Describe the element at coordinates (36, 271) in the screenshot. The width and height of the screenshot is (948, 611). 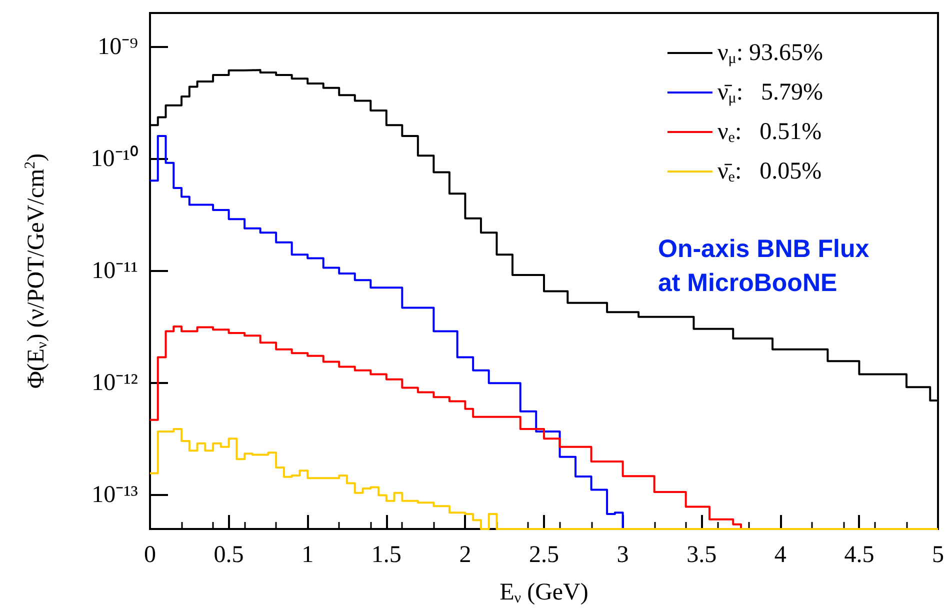
I see `y-axis-title: Φ(Eν) (ν/POT/GeV/cm2)` at that location.